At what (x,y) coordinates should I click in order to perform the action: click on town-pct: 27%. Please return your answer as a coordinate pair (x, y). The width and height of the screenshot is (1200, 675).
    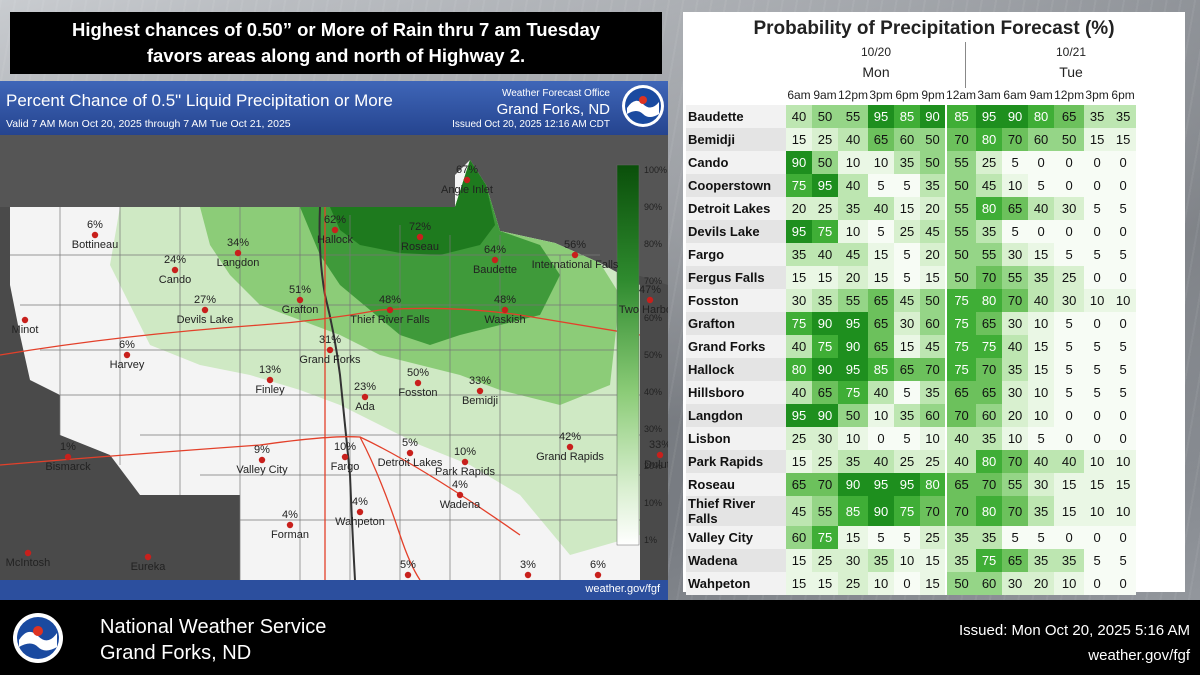
    Looking at the image, I should click on (205, 300).